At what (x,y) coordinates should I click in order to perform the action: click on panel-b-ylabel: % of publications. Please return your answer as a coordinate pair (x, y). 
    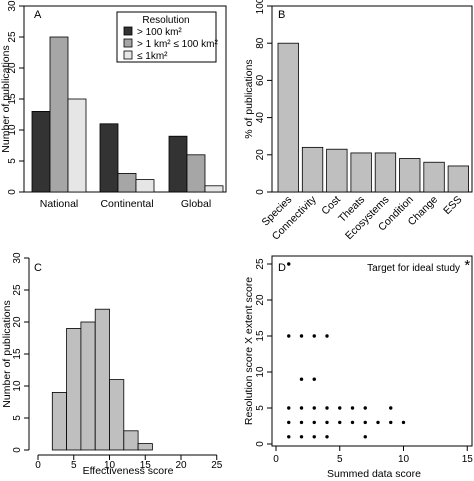
    Looking at the image, I should click on (249, 98).